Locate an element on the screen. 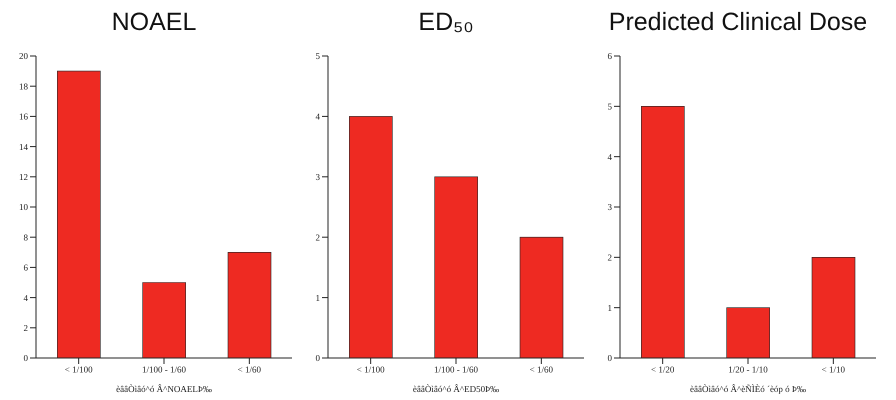  x-tick-label: < 1/10 is located at coordinates (834, 369).